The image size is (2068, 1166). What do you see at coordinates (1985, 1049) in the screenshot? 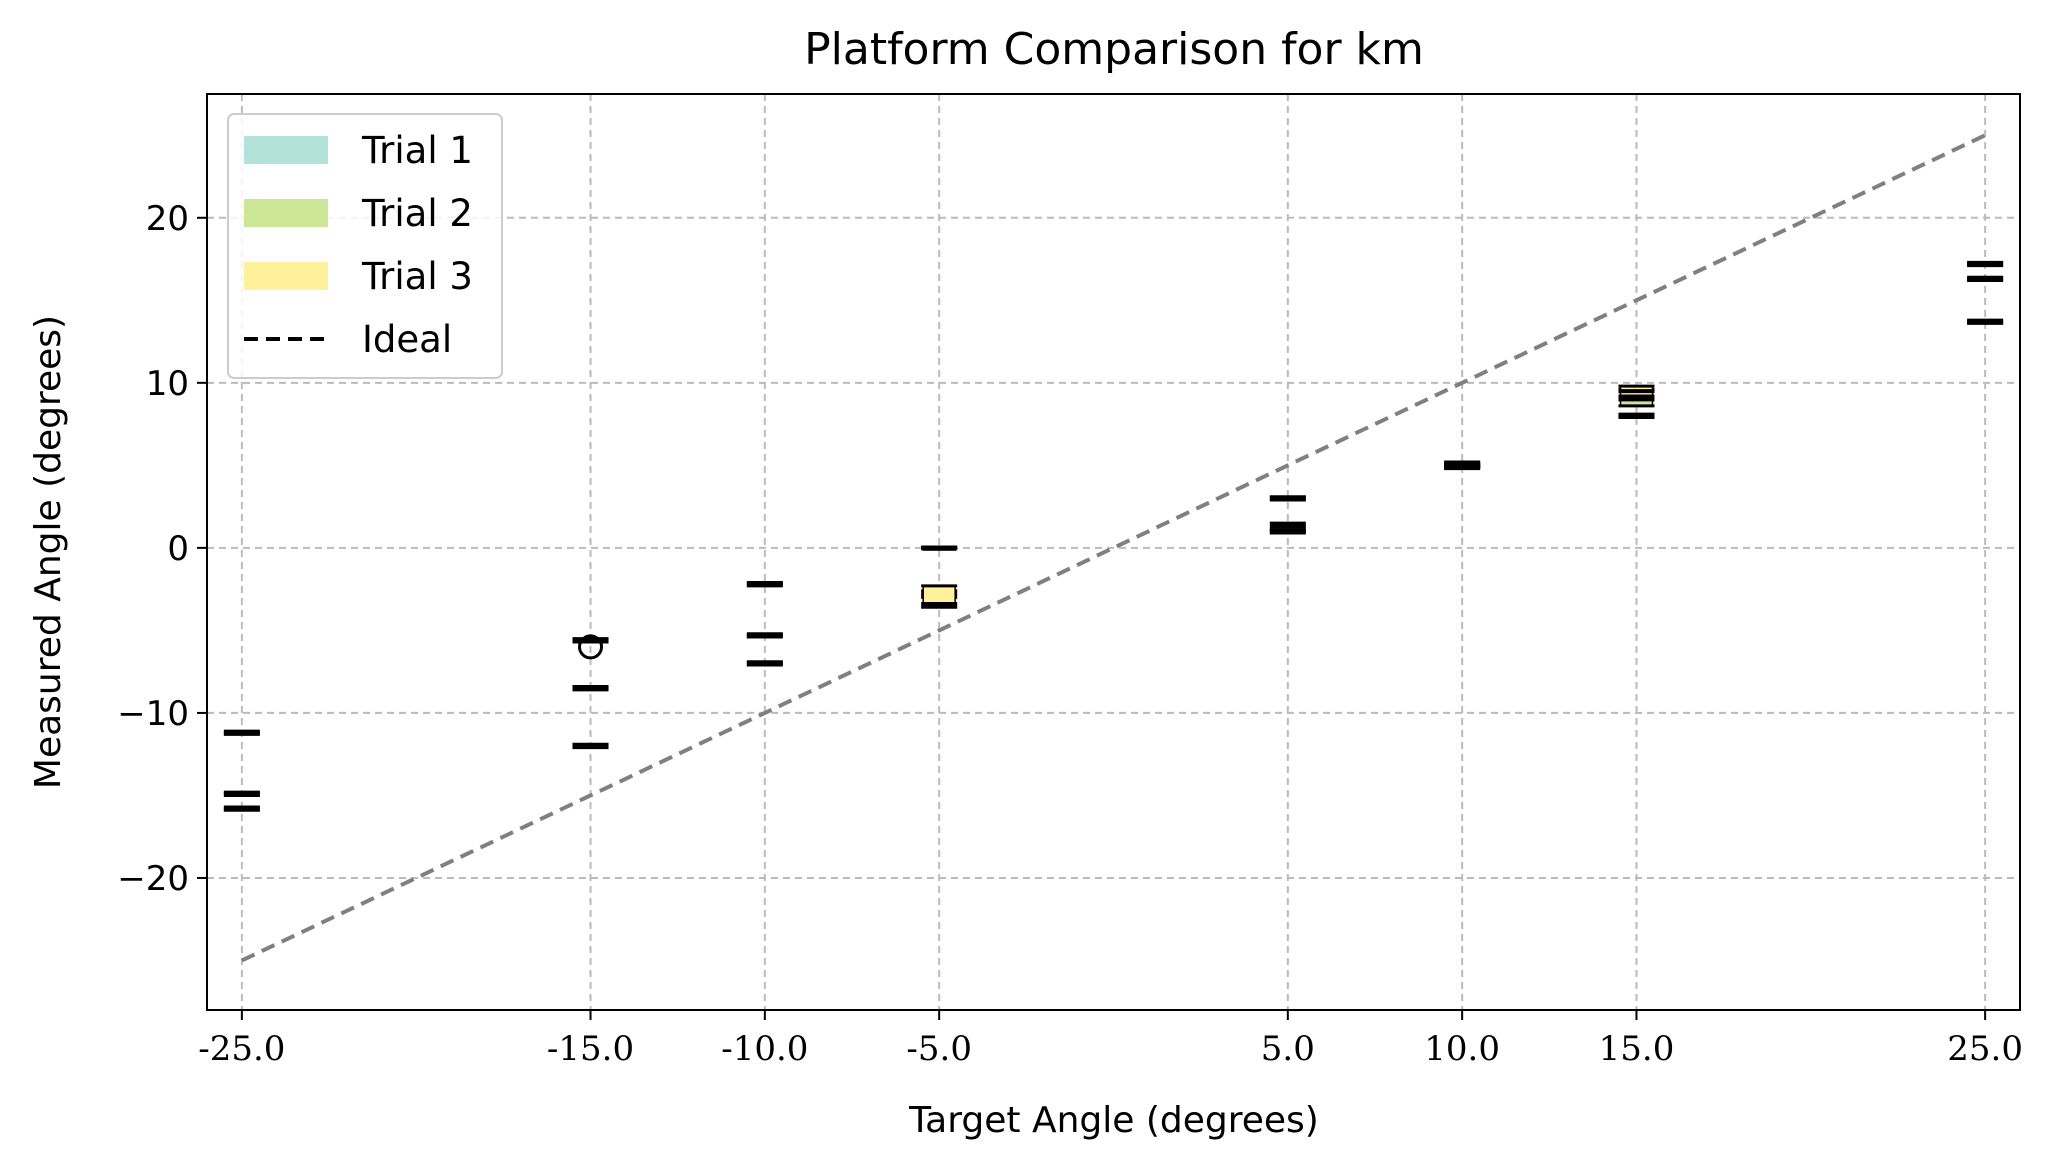
I see `x-tick-label: 25.0` at bounding box center [1985, 1049].